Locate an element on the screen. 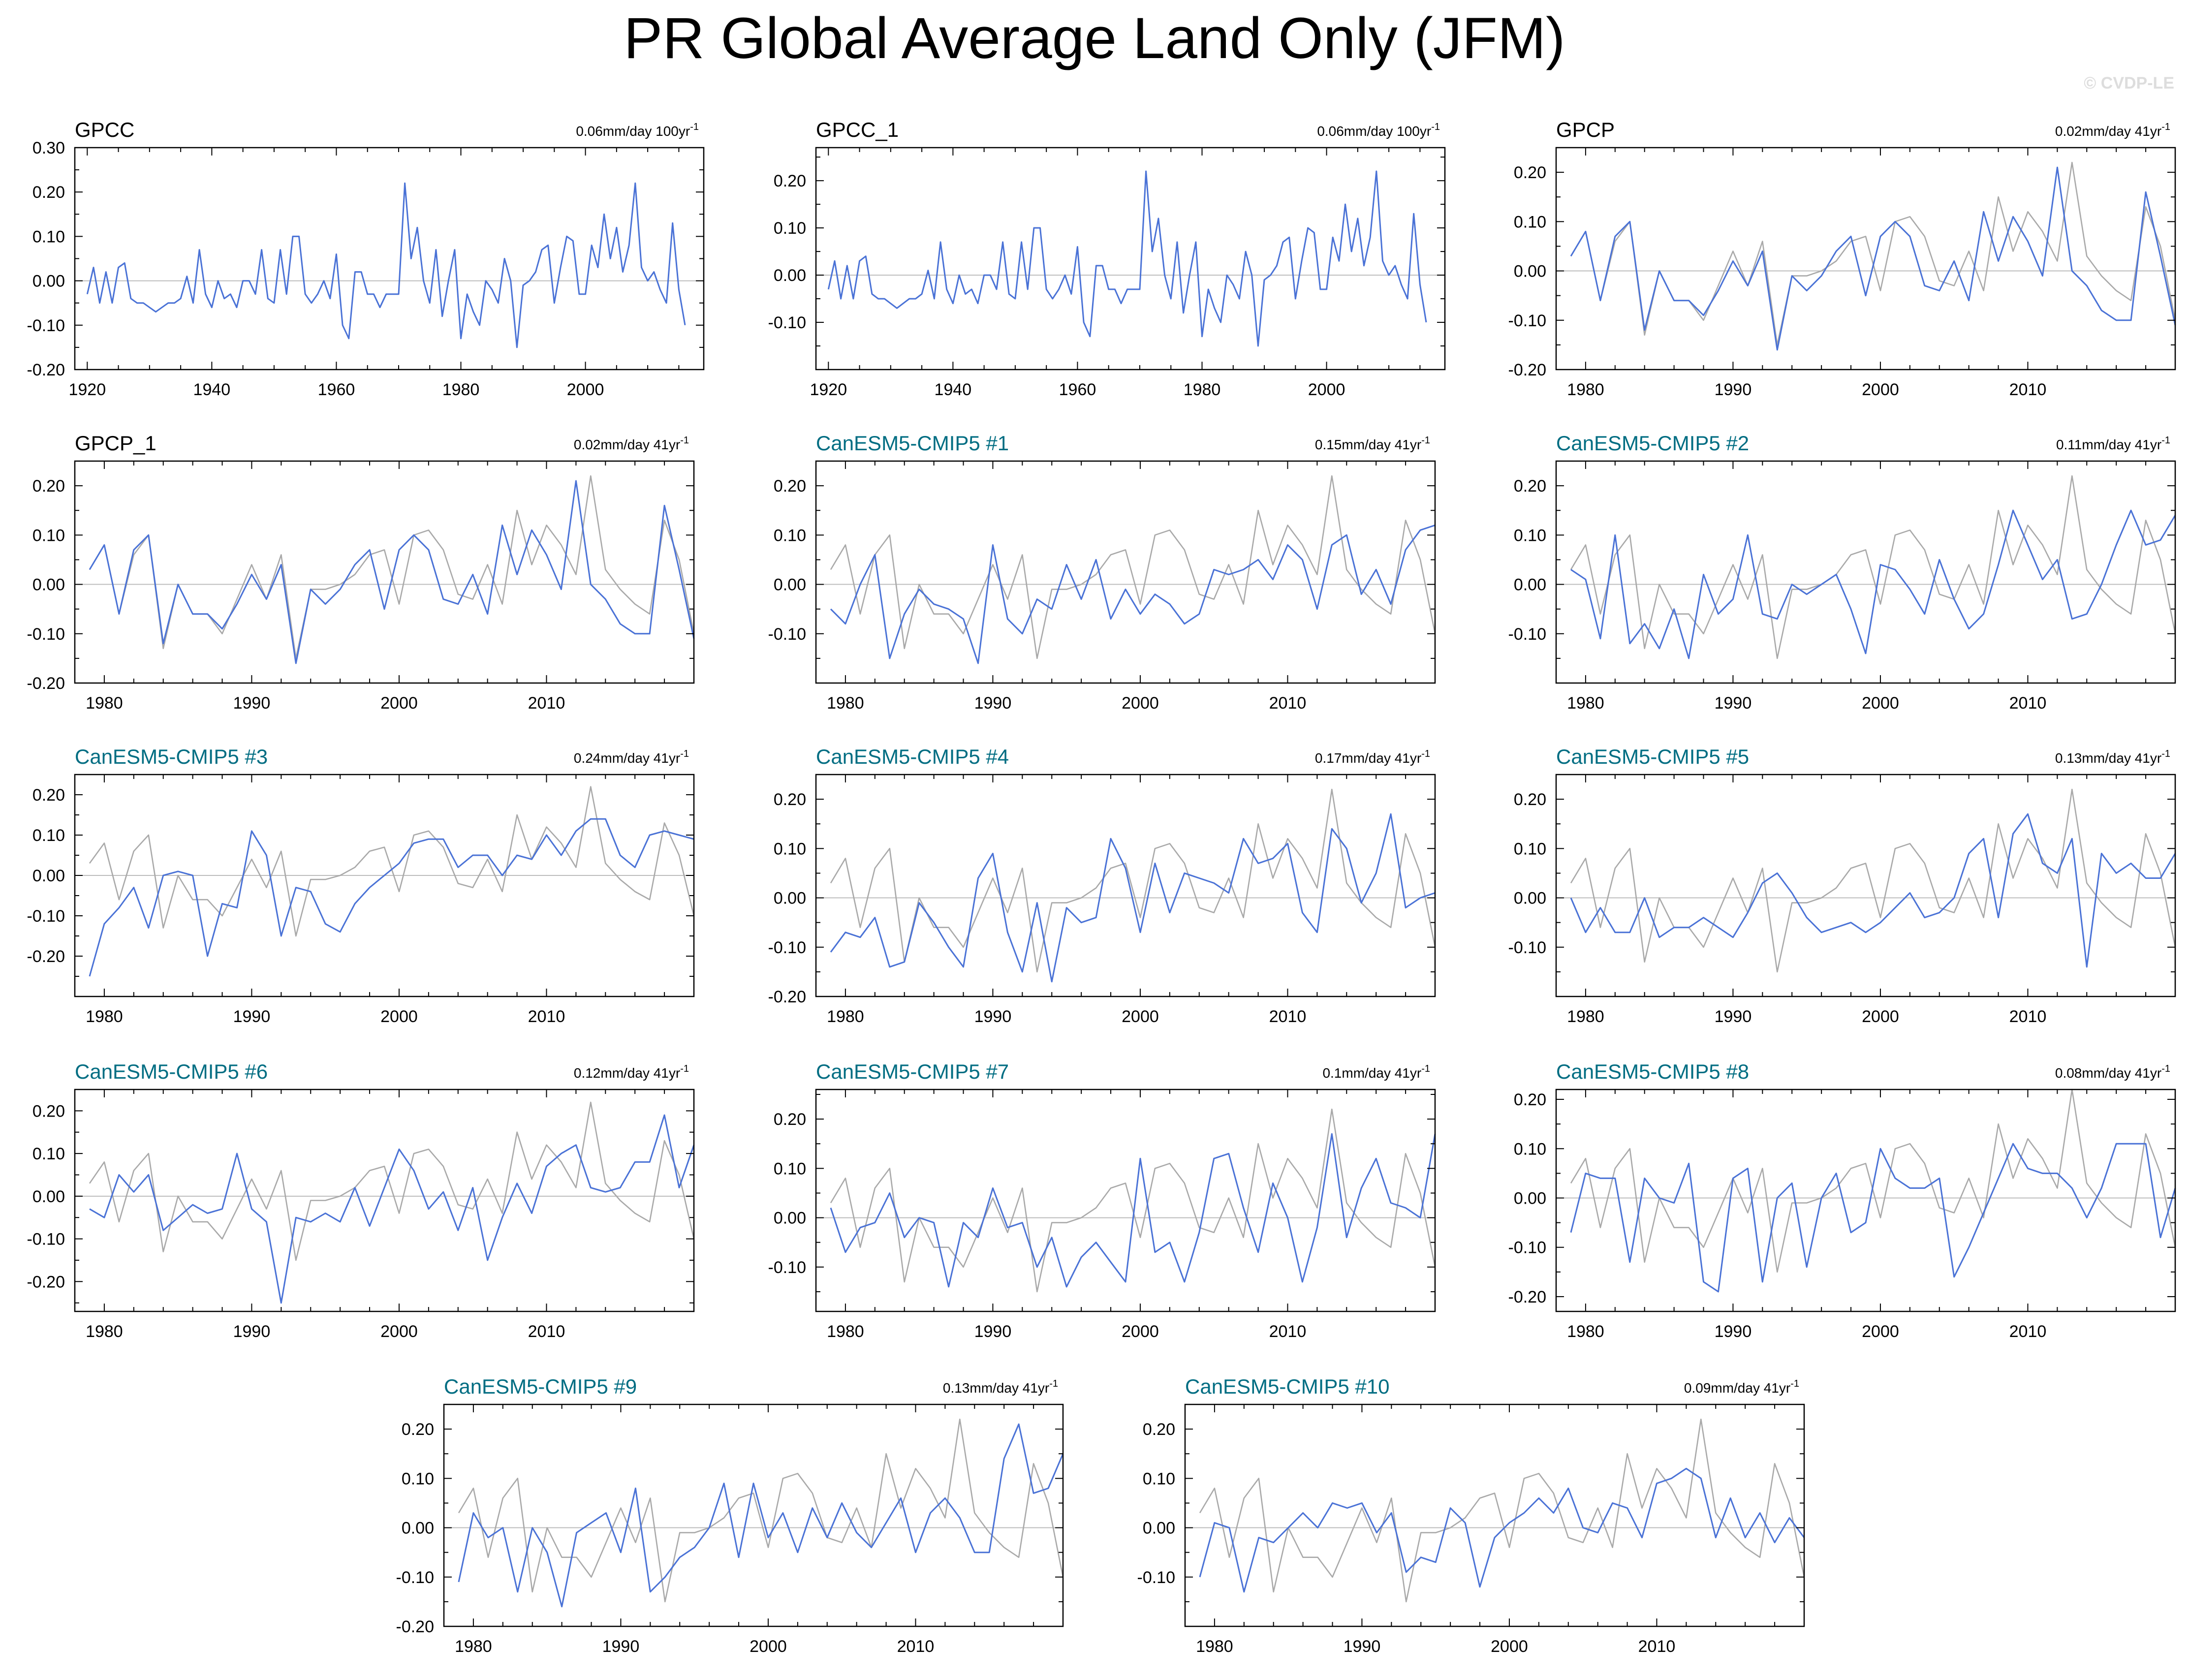 The width and height of the screenshot is (2189, 1680). panel-title: CanESM5-CMIP5 #4 is located at coordinates (912, 756).